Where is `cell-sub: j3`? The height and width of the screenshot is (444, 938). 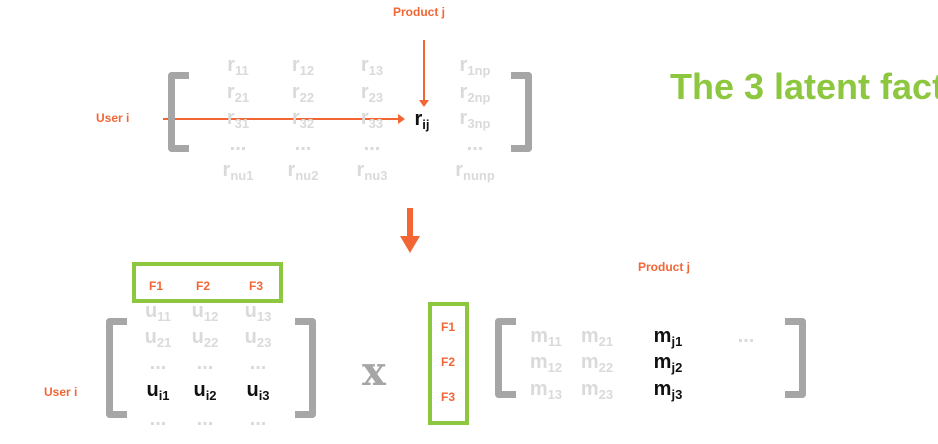 cell-sub: j3 is located at coordinates (677, 394).